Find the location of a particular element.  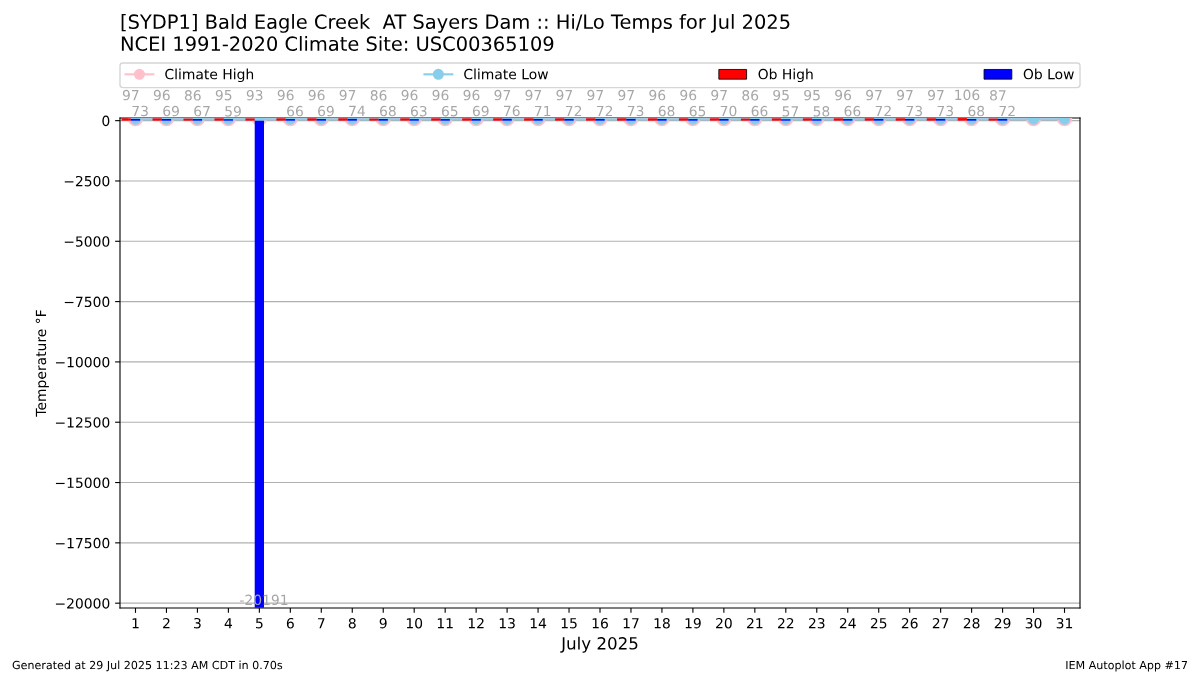

x-tick-label: 10 is located at coordinates (414, 623).